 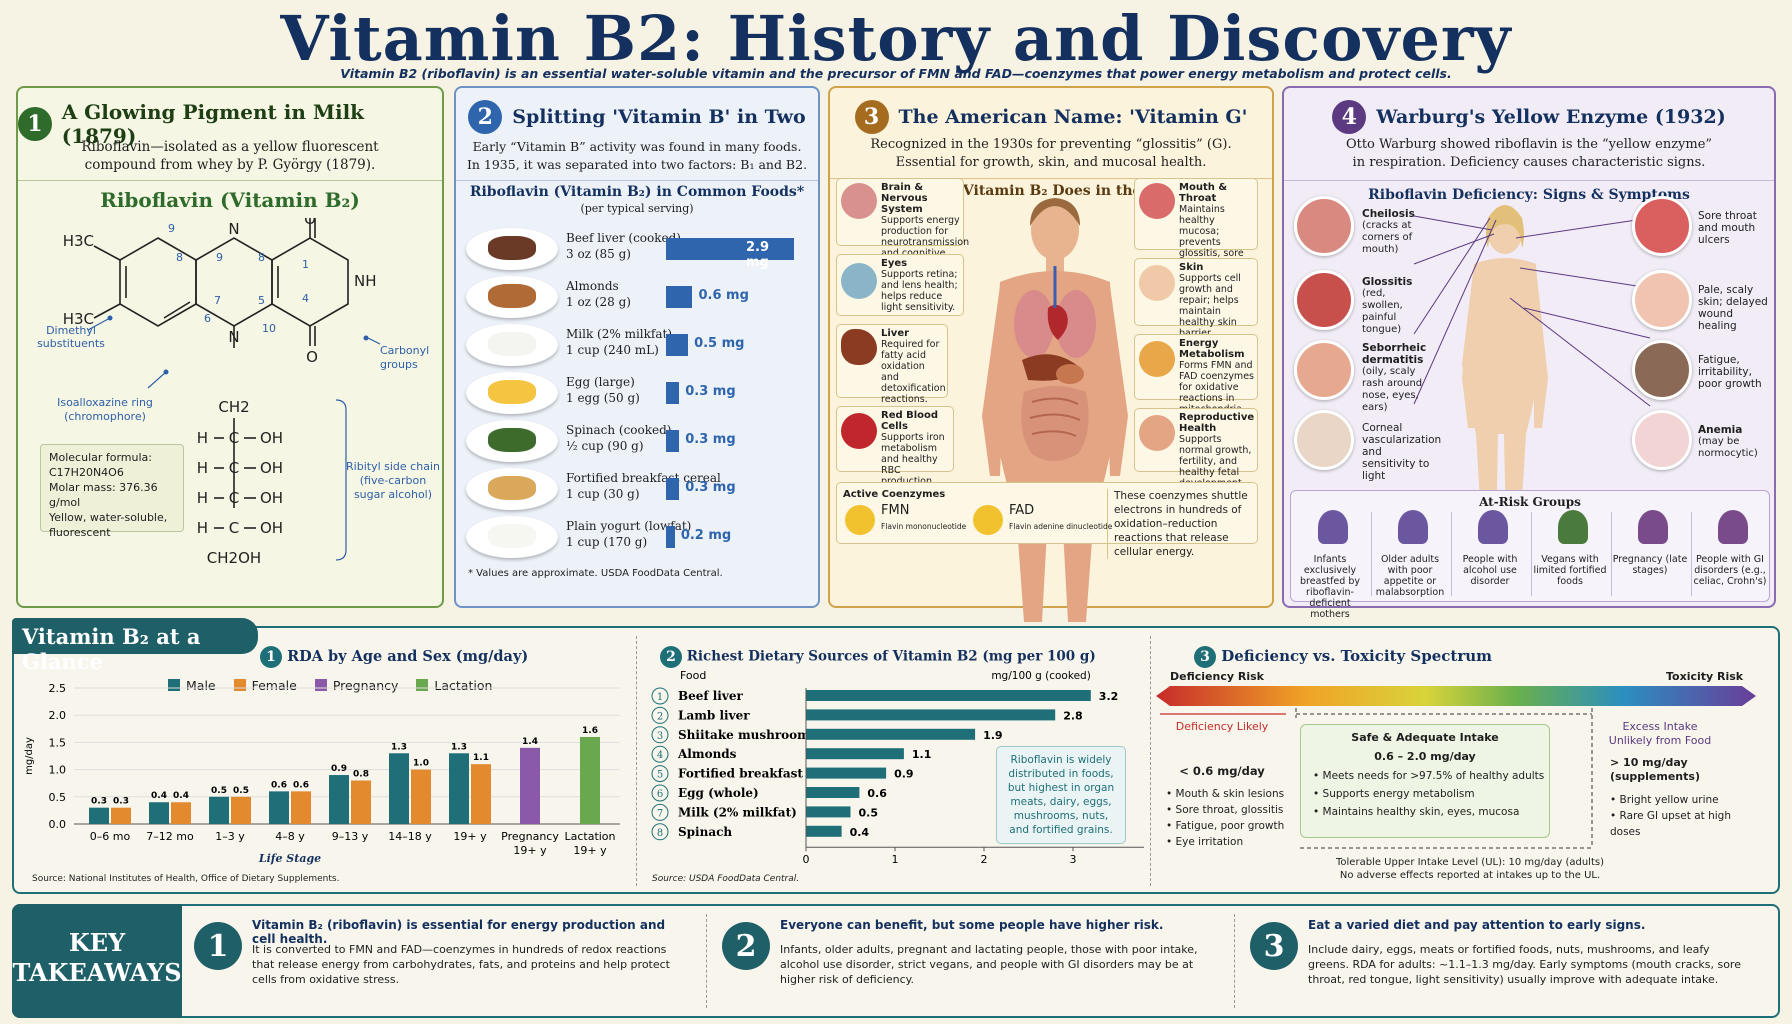 I want to click on rda-chart-heading: 1 RDA by Age and Sex (mg/day), so click(x=394, y=657).